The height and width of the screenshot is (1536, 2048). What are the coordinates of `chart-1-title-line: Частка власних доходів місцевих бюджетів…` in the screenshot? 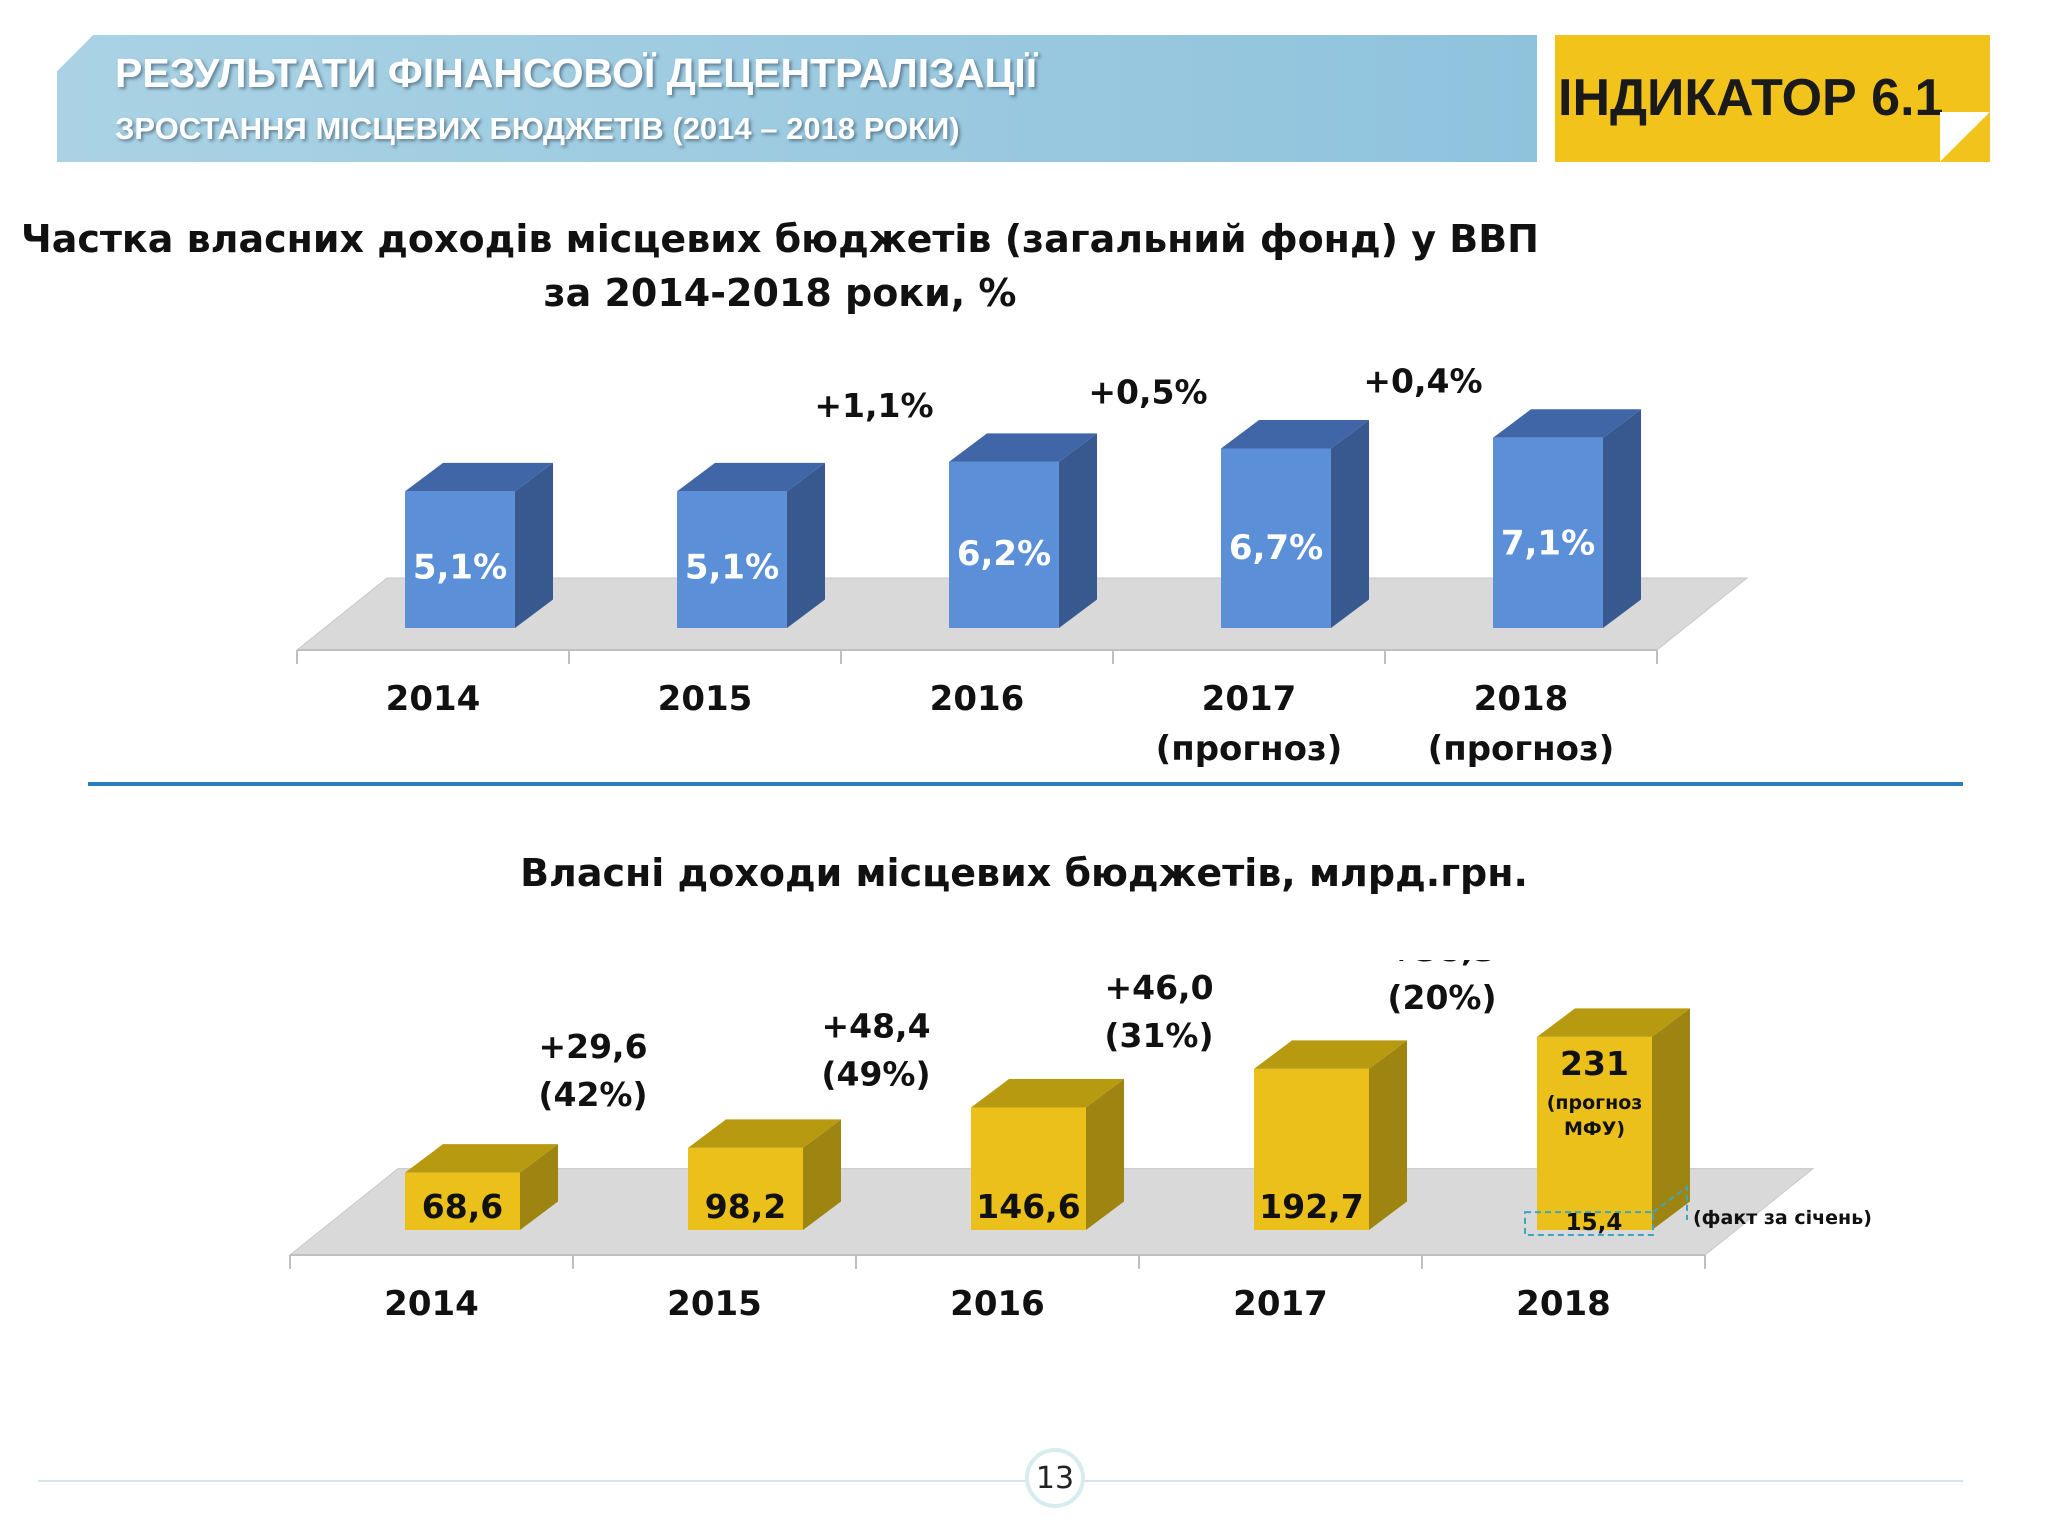 It's located at (780, 239).